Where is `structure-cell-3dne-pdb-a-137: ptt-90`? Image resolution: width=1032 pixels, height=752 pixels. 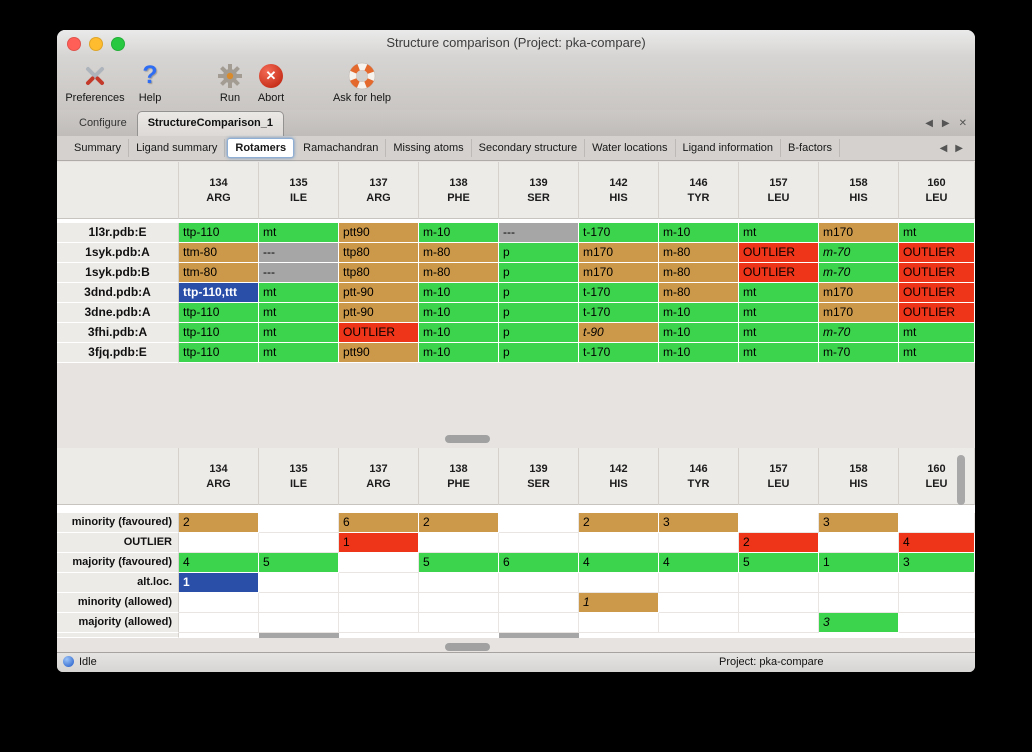
structure-cell-3dne-pdb-a-137: ptt-90 is located at coordinates (379, 313).